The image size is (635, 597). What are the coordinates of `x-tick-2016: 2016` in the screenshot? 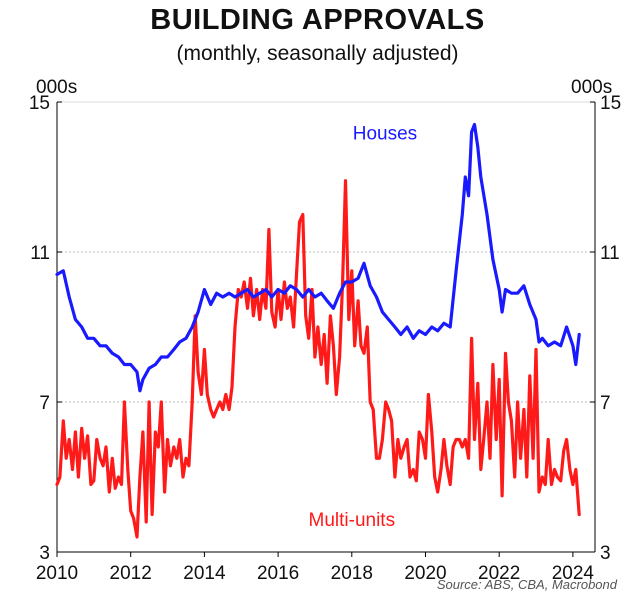 It's located at (278, 573).